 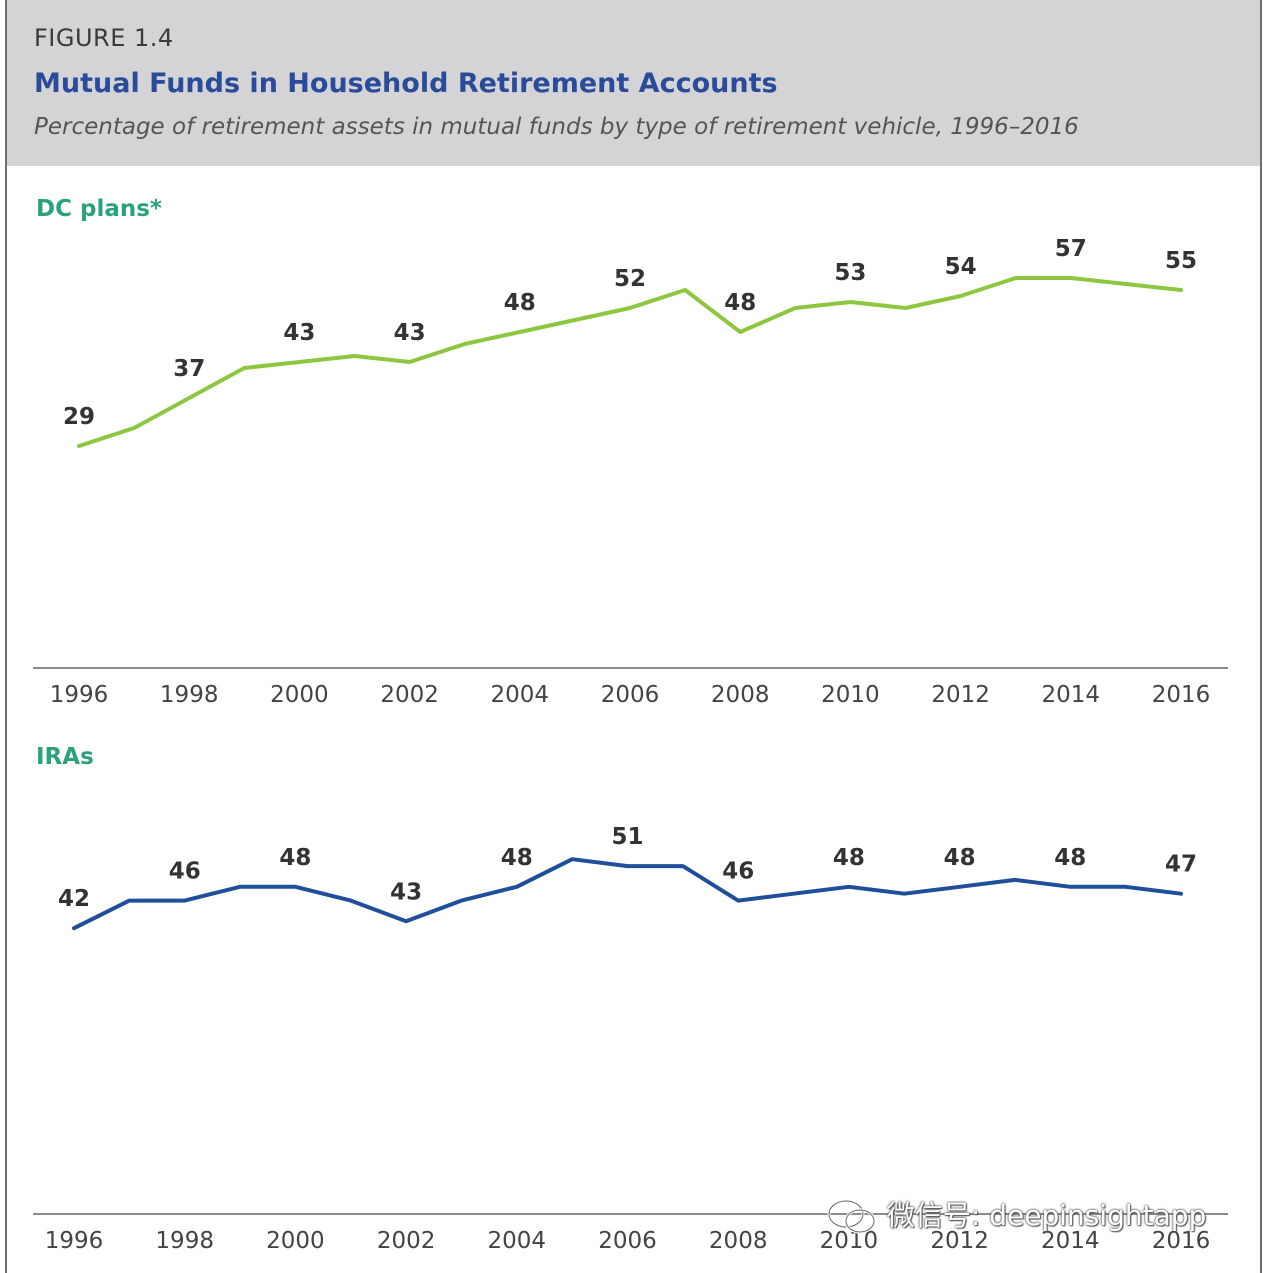 I want to click on wechat-icon, so click(x=851, y=1216).